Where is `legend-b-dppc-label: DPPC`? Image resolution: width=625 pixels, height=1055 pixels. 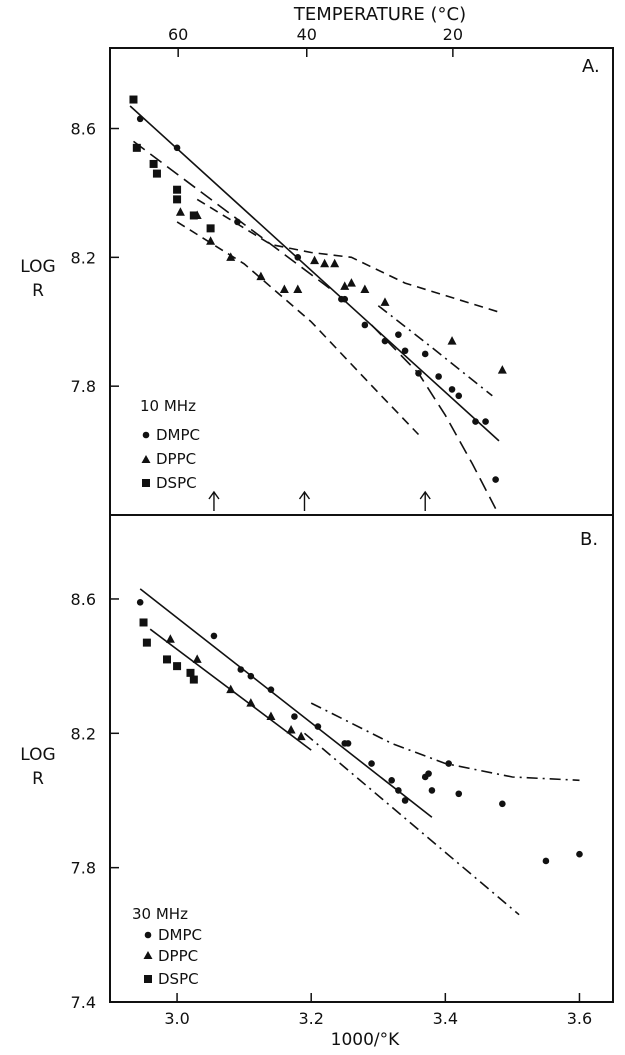
legend-b-dppc-label: DPPC is located at coordinates (178, 956).